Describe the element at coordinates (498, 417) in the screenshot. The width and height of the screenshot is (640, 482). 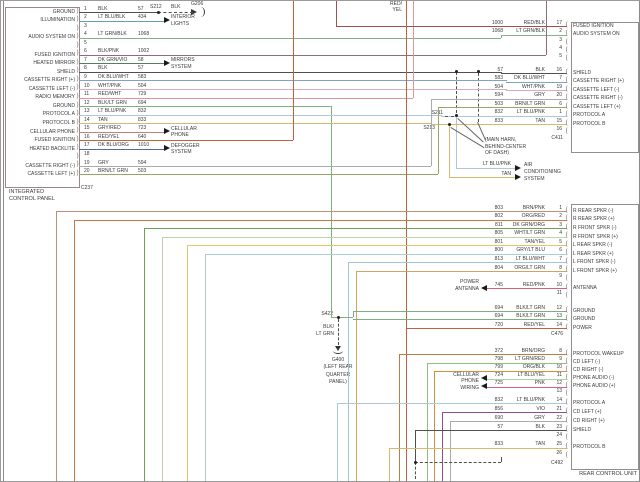
I see `circuit-number: 690` at that location.